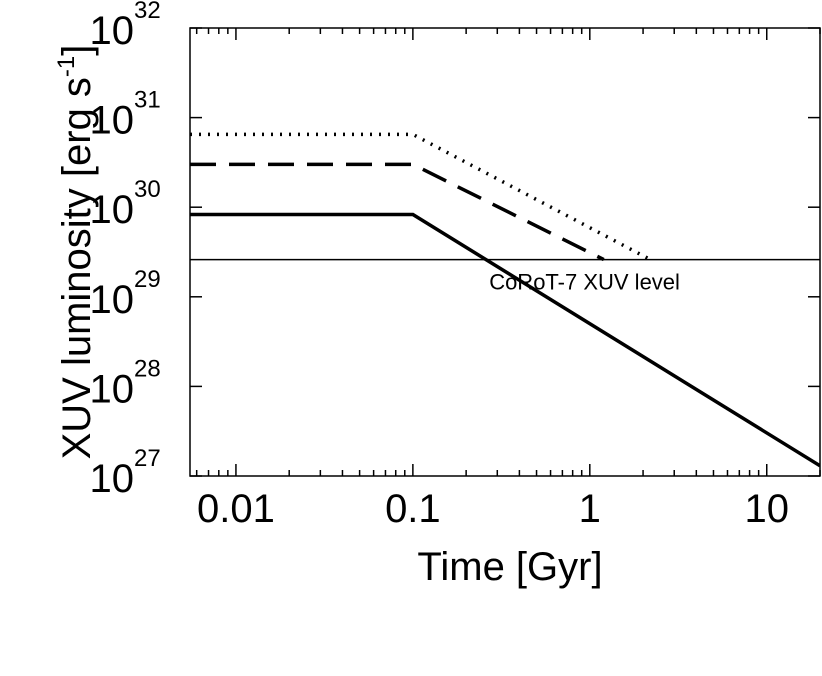 The width and height of the screenshot is (822, 676). I want to click on x-tick-label: 1, so click(590, 509).